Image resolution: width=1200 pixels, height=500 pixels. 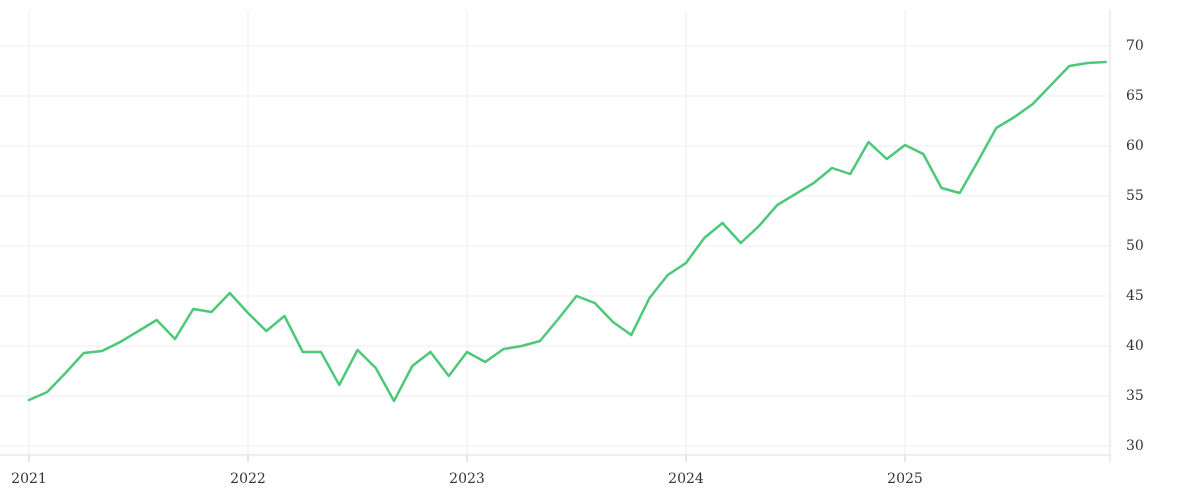 I want to click on y-tick-label: 30, so click(x=1135, y=446).